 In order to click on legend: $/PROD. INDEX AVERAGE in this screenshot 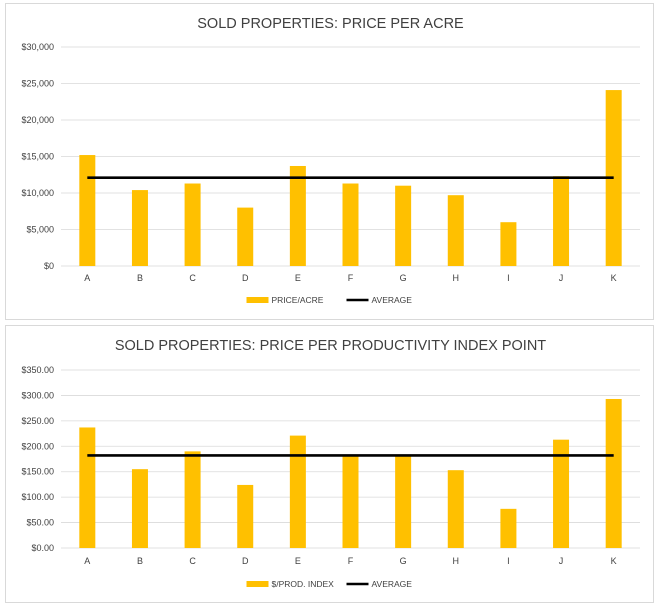, I will do `click(329, 584)`.